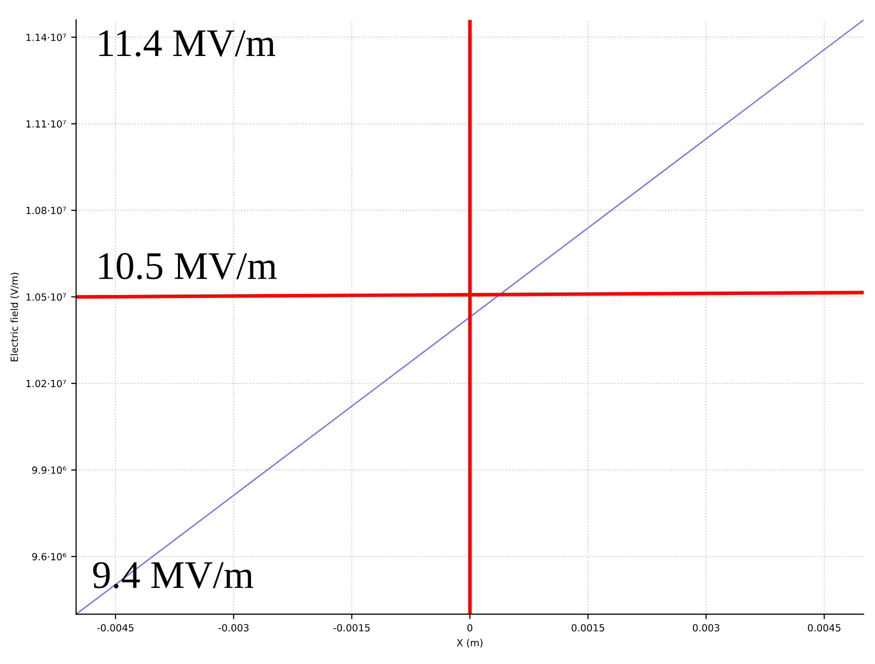  I want to click on y-tick-label: 1.05·10⁷, so click(46, 297).